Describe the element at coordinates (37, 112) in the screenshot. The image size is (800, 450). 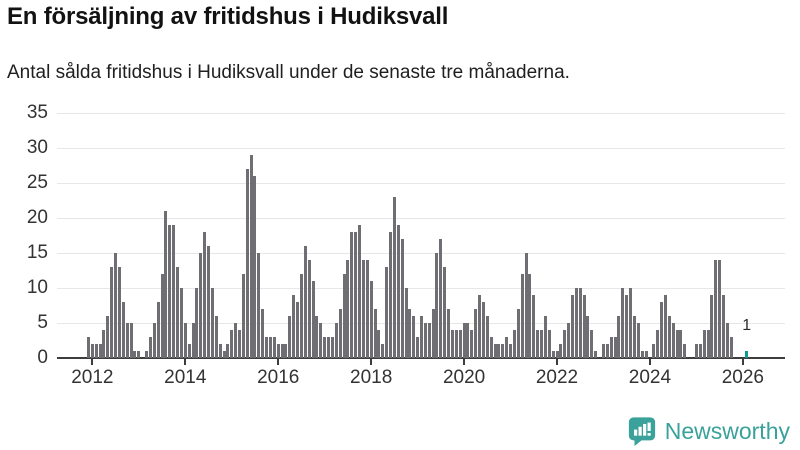
I see `y-axis-label: 35` at that location.